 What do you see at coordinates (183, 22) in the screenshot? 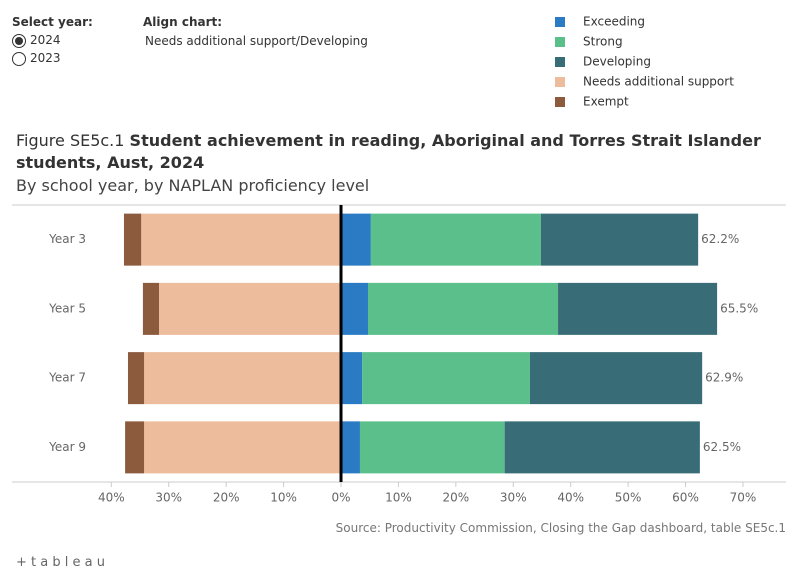
I see `align-label: Align chart:` at bounding box center [183, 22].